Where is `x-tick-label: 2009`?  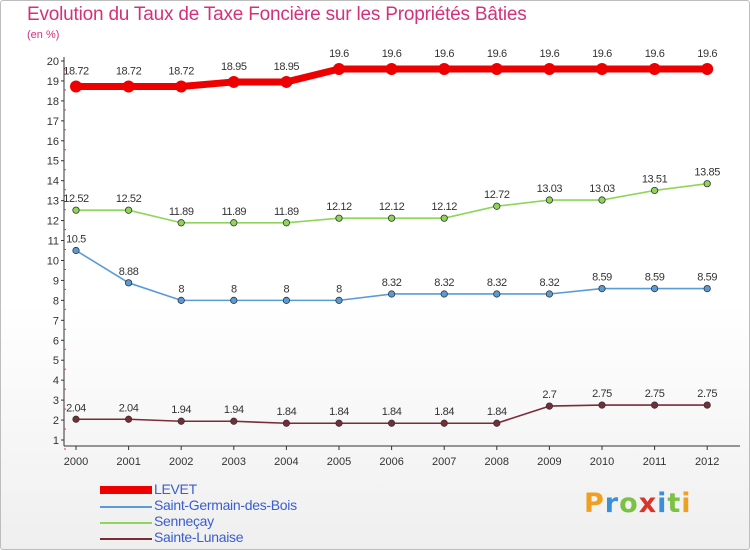
x-tick-label: 2009 is located at coordinates (549, 462).